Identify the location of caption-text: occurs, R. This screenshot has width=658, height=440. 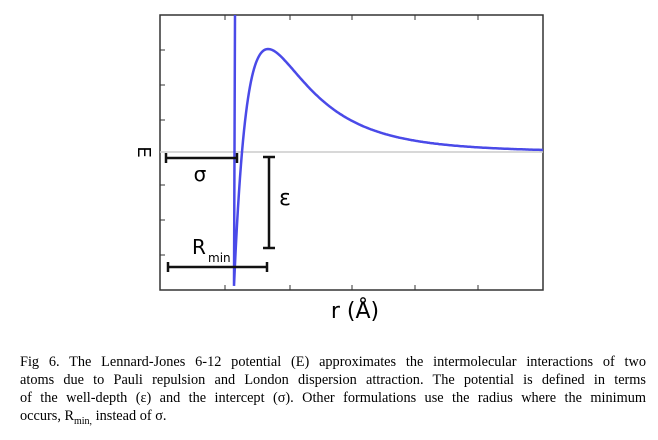
(47, 416).